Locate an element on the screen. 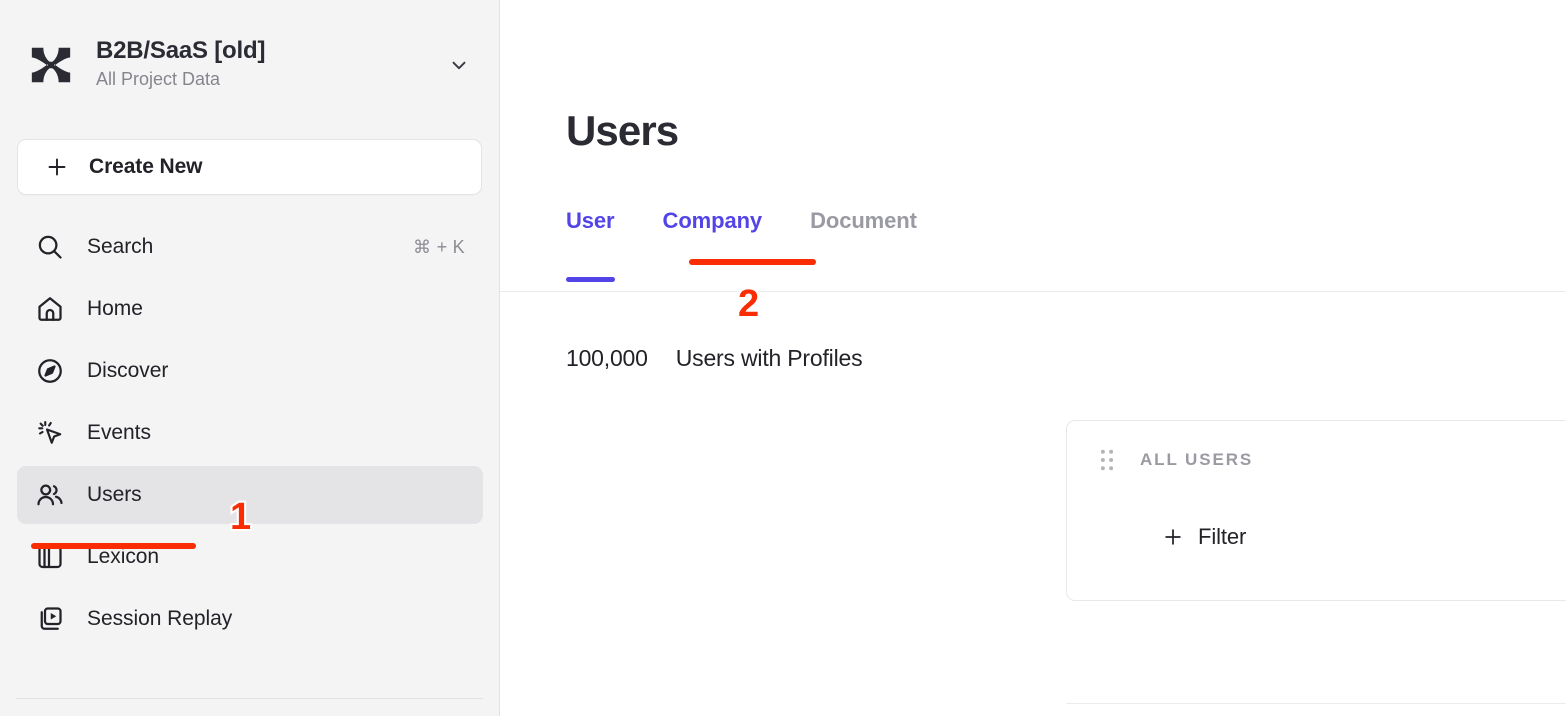  tab-document: Document is located at coordinates (863, 224).